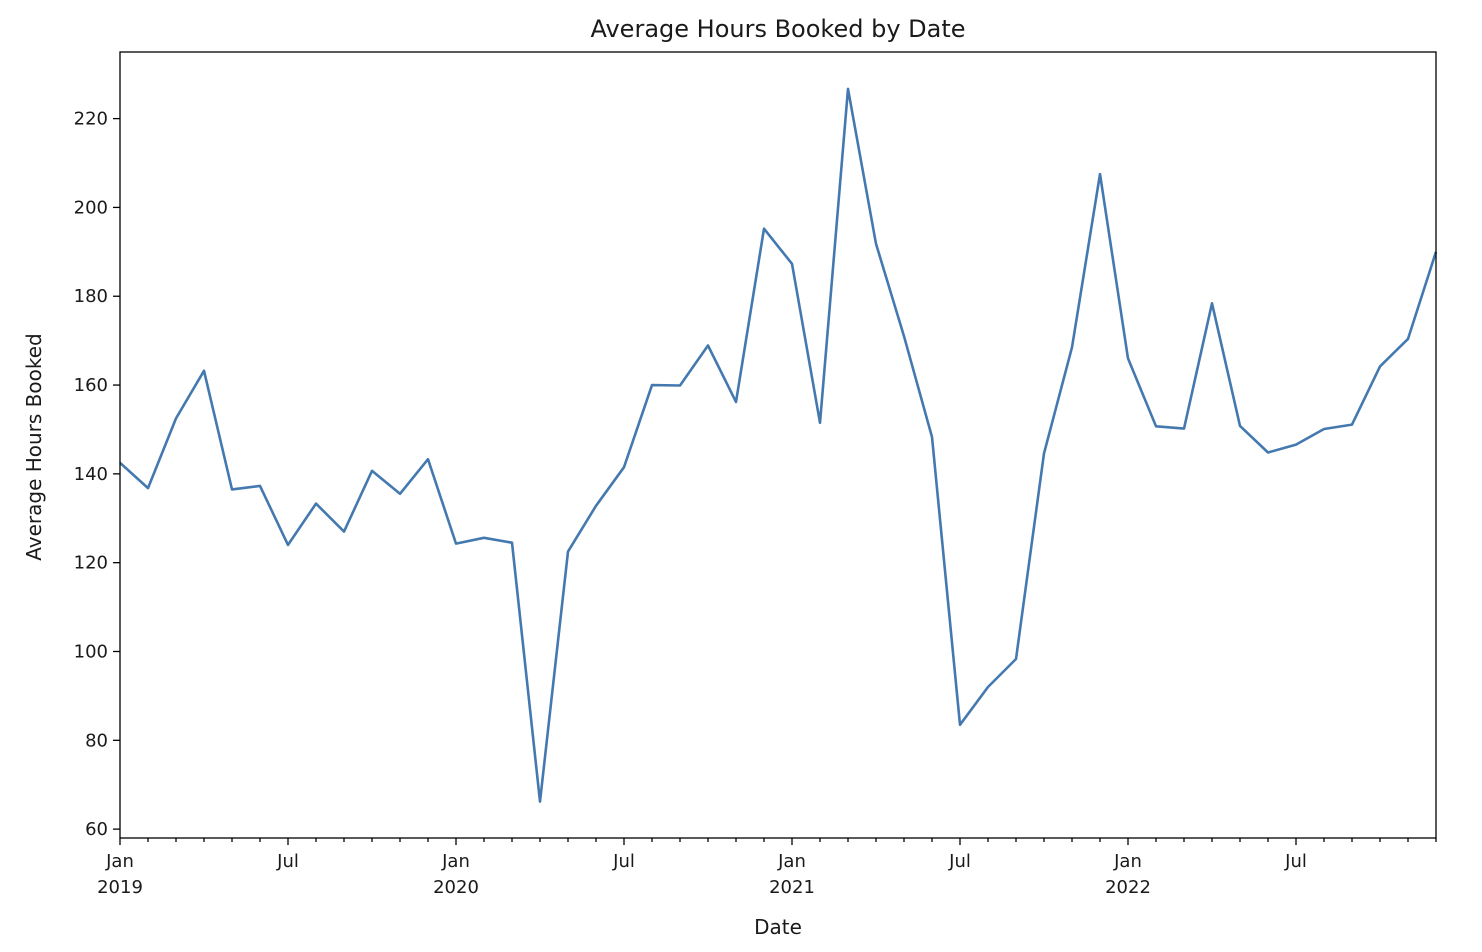  What do you see at coordinates (91, 474) in the screenshot?
I see `y-tick-label: 140` at bounding box center [91, 474].